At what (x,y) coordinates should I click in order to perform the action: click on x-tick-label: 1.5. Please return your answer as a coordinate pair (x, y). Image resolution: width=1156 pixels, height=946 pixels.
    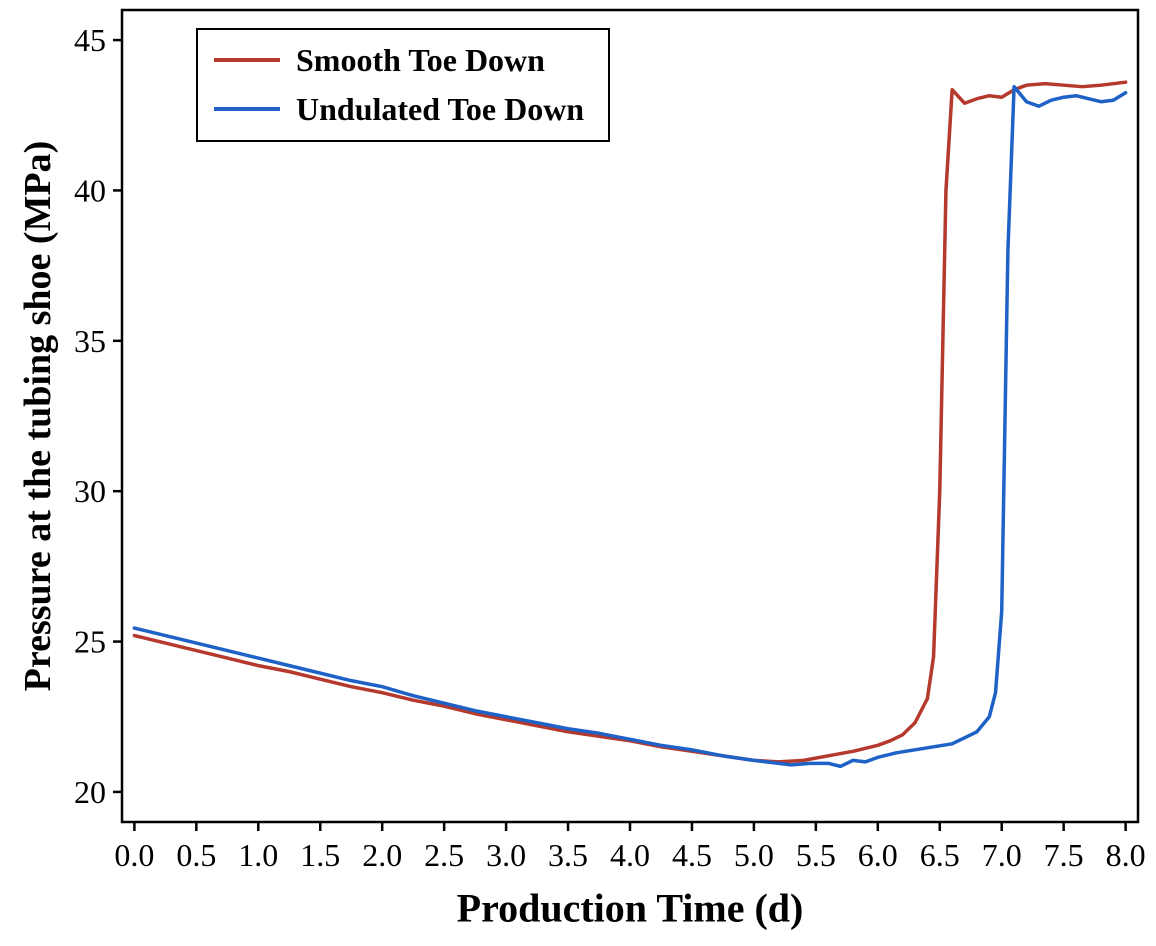
    Looking at the image, I should click on (320, 855).